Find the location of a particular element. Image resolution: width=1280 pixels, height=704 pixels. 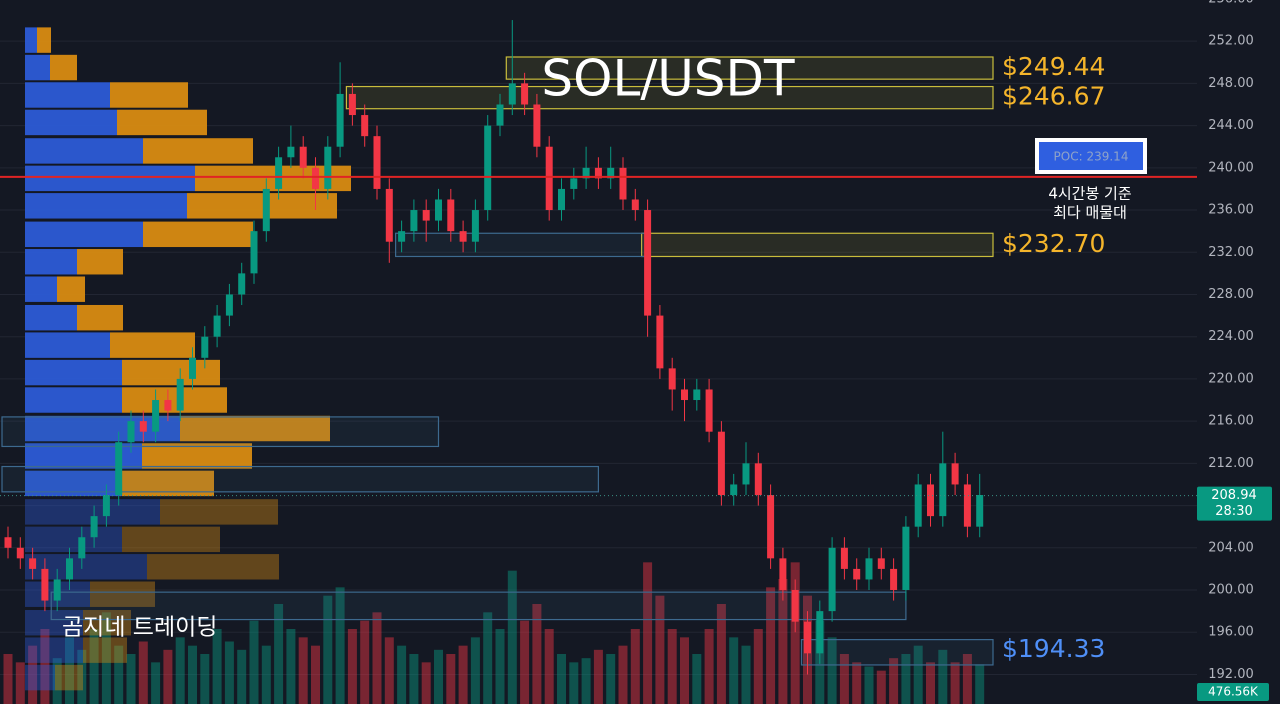

last-price-label: 208.94 is located at coordinates (1234, 495).